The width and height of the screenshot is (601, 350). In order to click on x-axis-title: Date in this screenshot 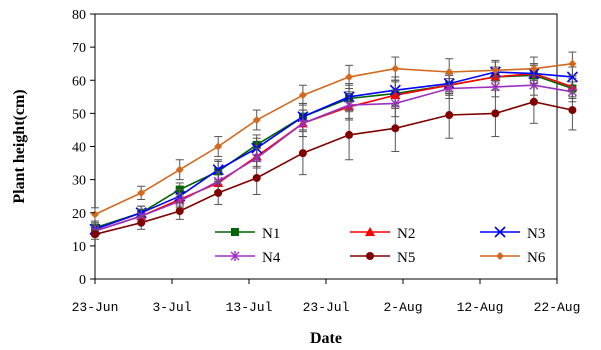, I will do `click(326, 338)`.